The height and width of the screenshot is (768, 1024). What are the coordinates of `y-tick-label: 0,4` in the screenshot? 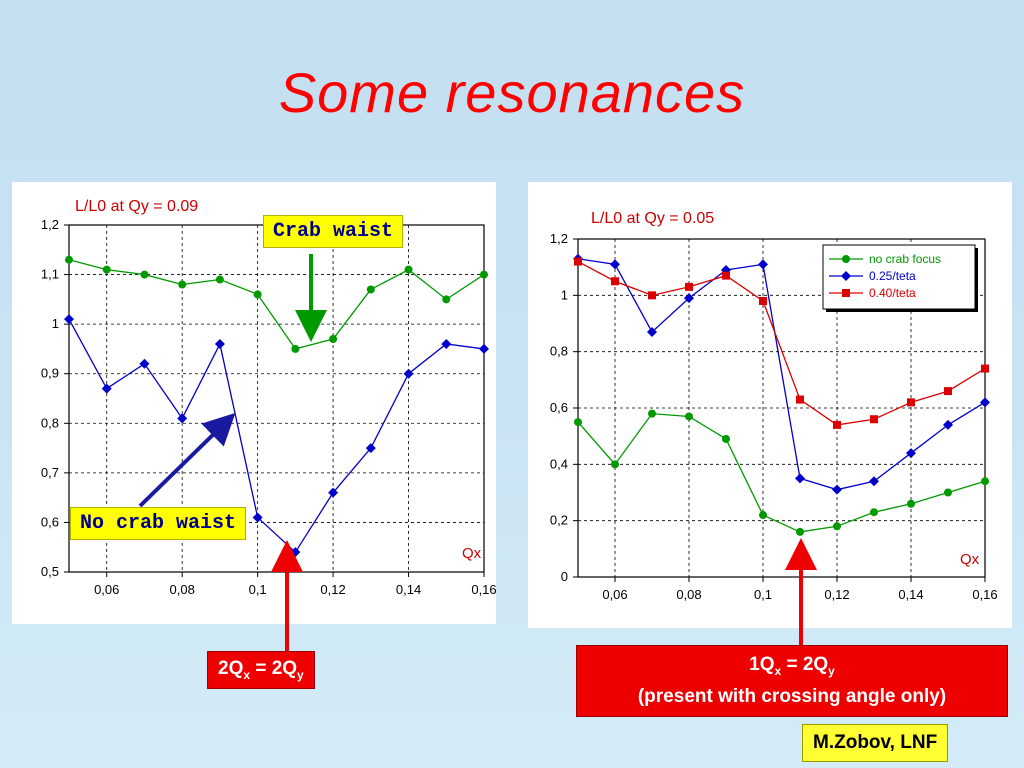 It's located at (559, 463).